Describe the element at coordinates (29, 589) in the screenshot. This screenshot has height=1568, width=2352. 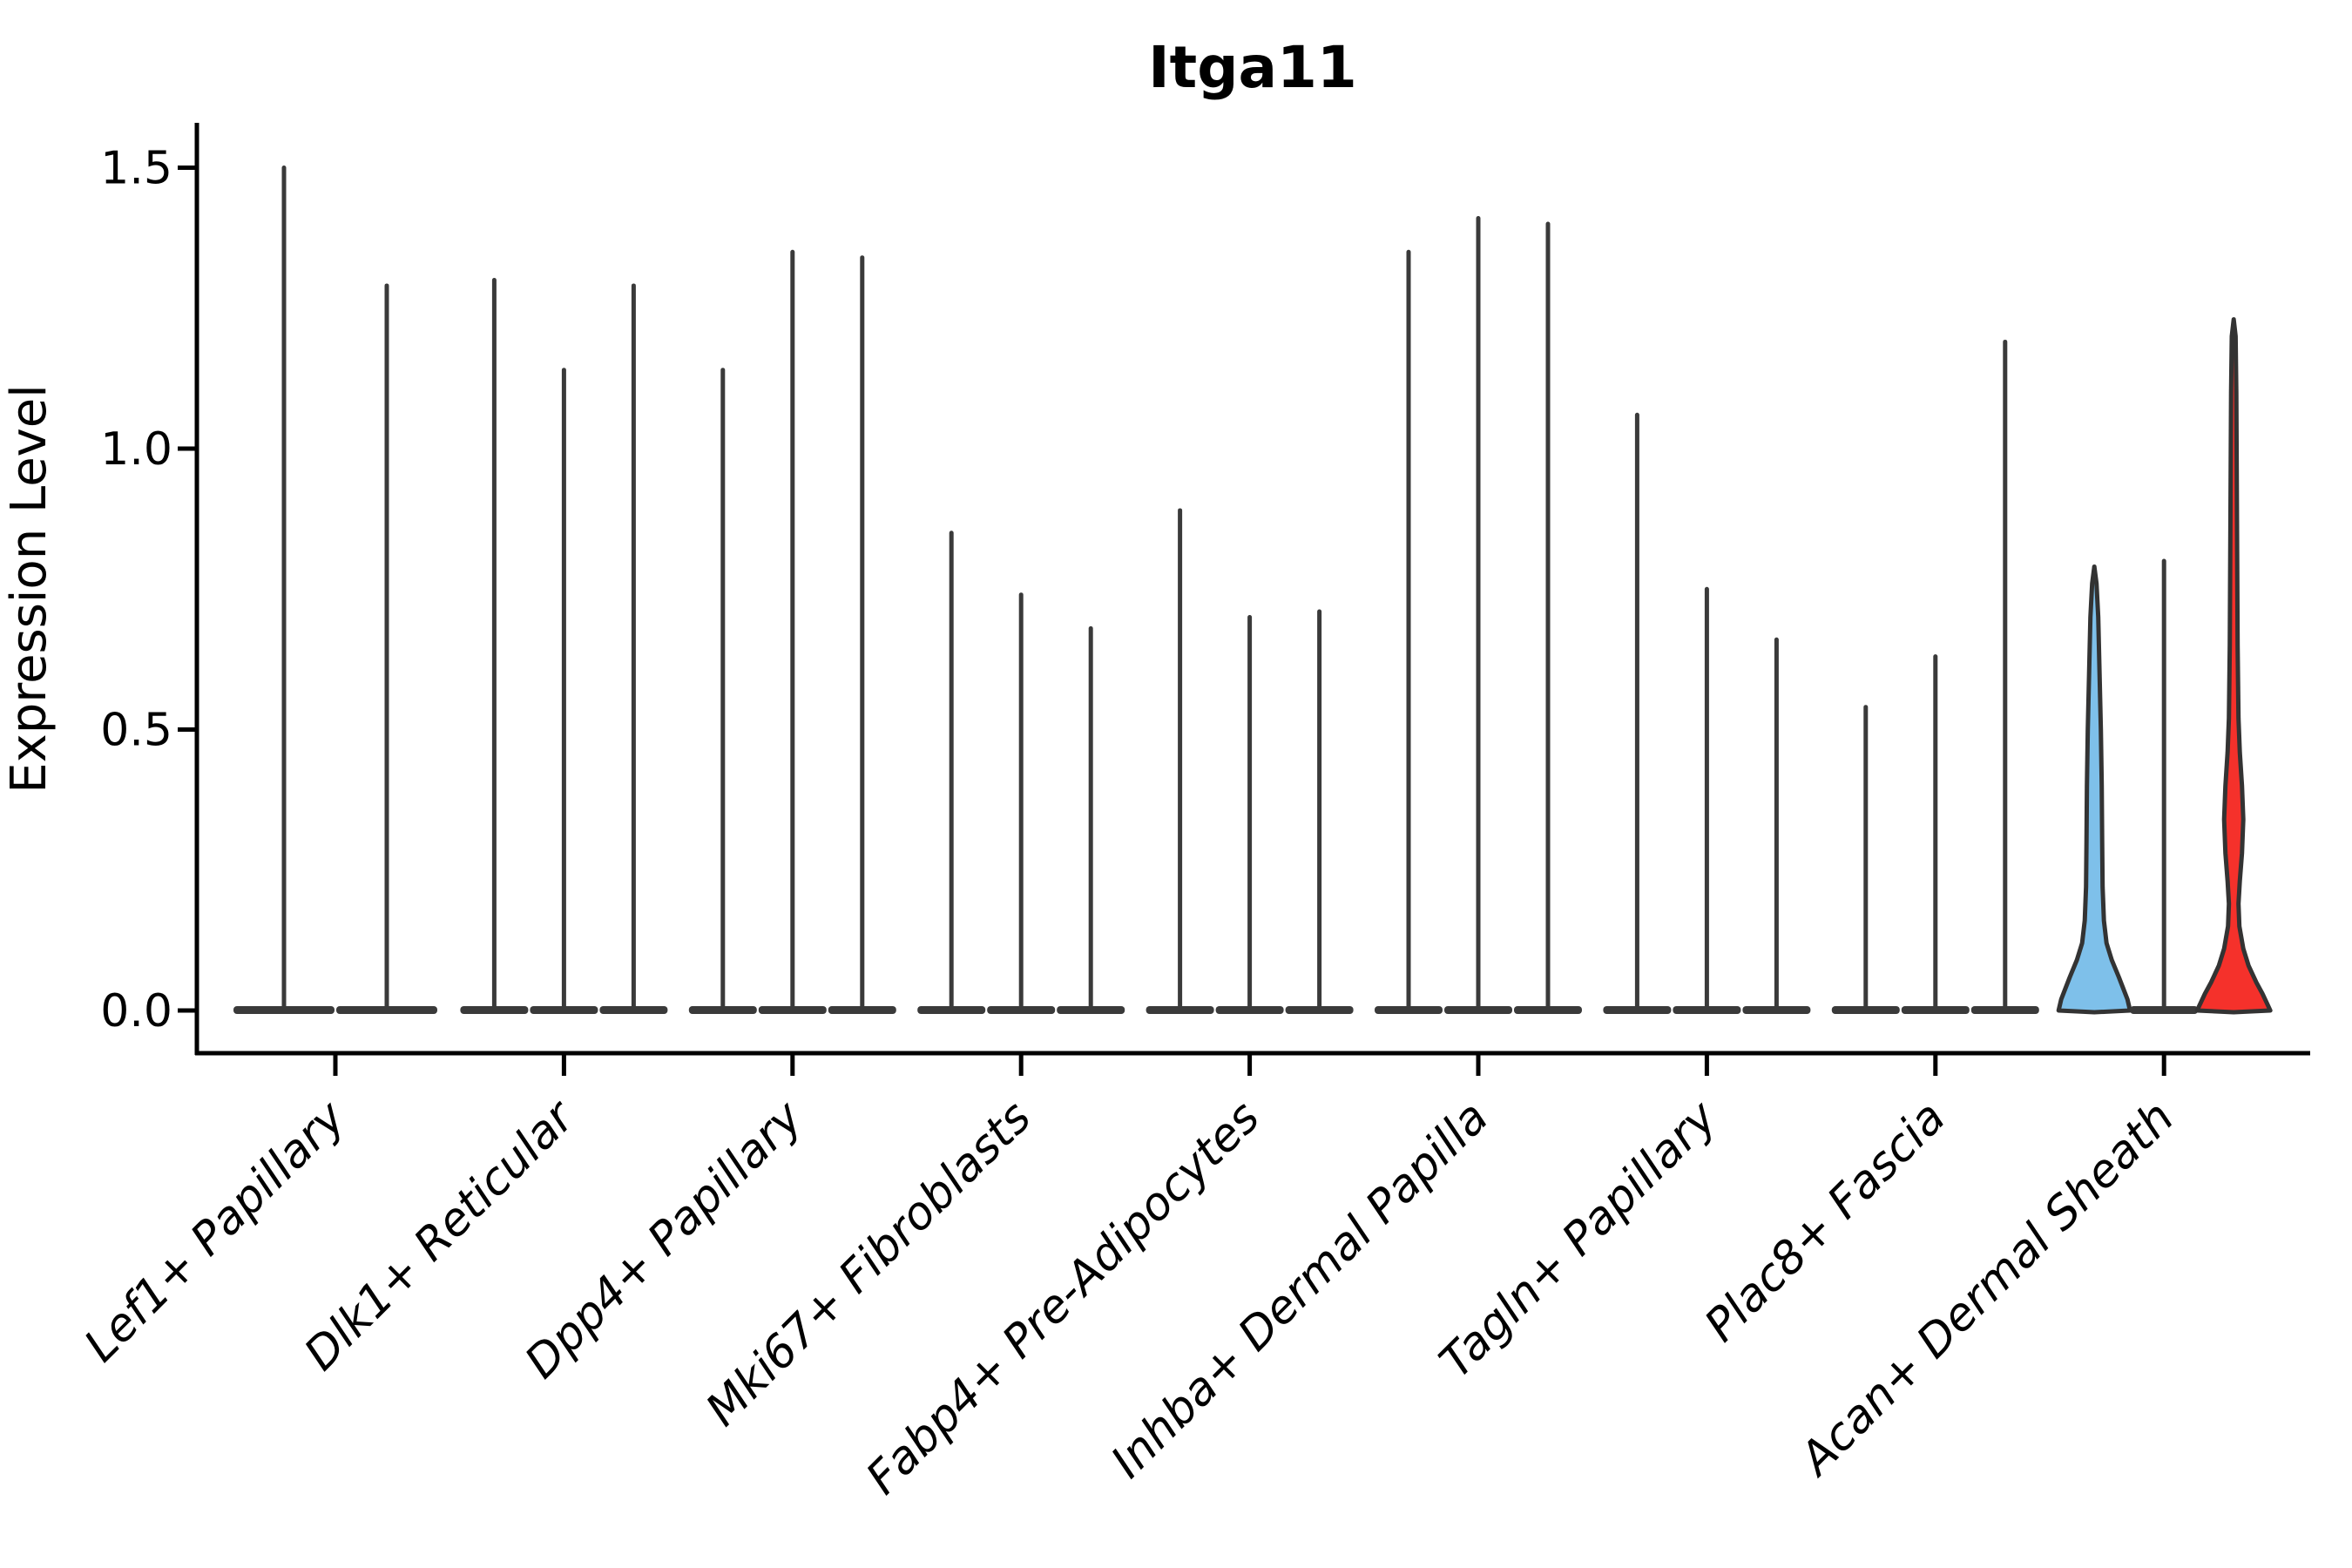
I see `y-axis-label: Expression Level` at that location.